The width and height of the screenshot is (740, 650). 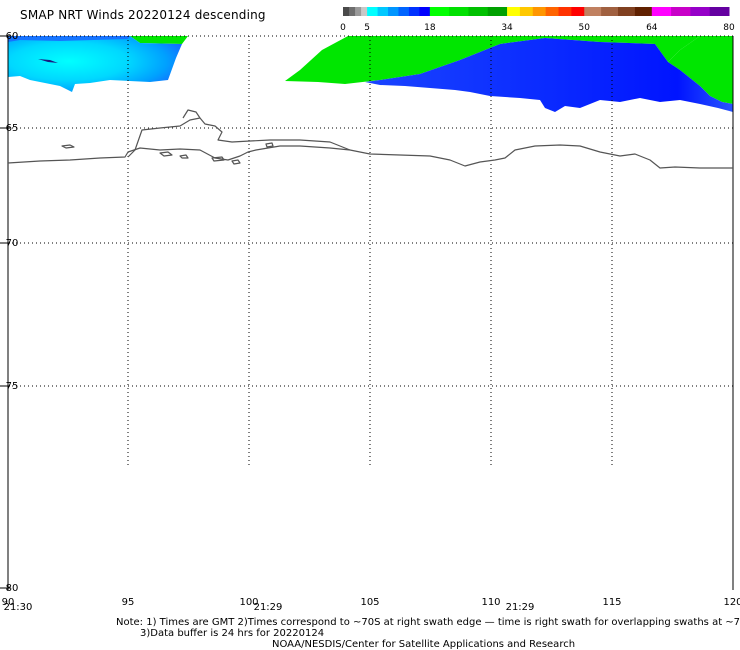 I want to click on colorbar, so click(x=536, y=11).